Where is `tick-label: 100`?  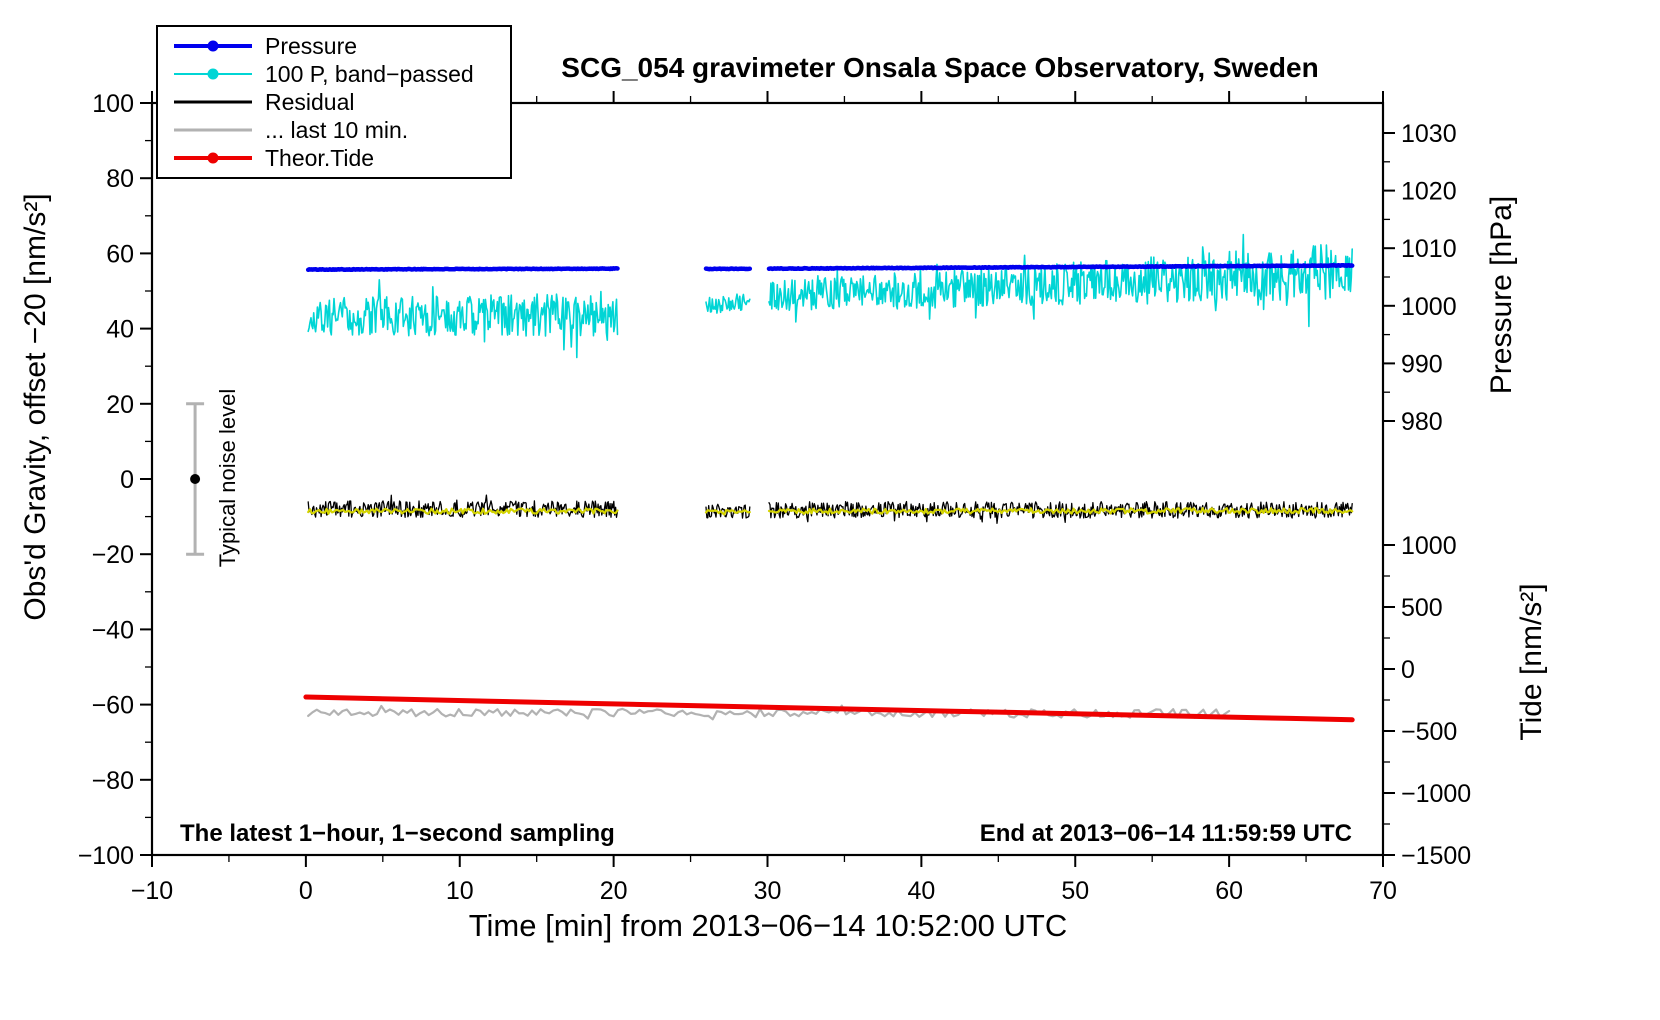 tick-label: 100 is located at coordinates (113, 104).